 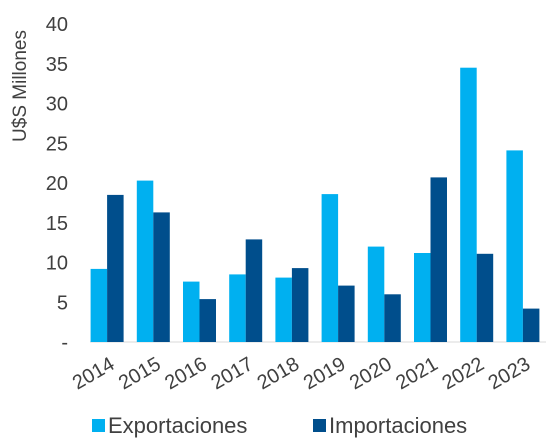 What do you see at coordinates (376, 294) in the screenshot?
I see `bar-exportaciones-2020` at bounding box center [376, 294].